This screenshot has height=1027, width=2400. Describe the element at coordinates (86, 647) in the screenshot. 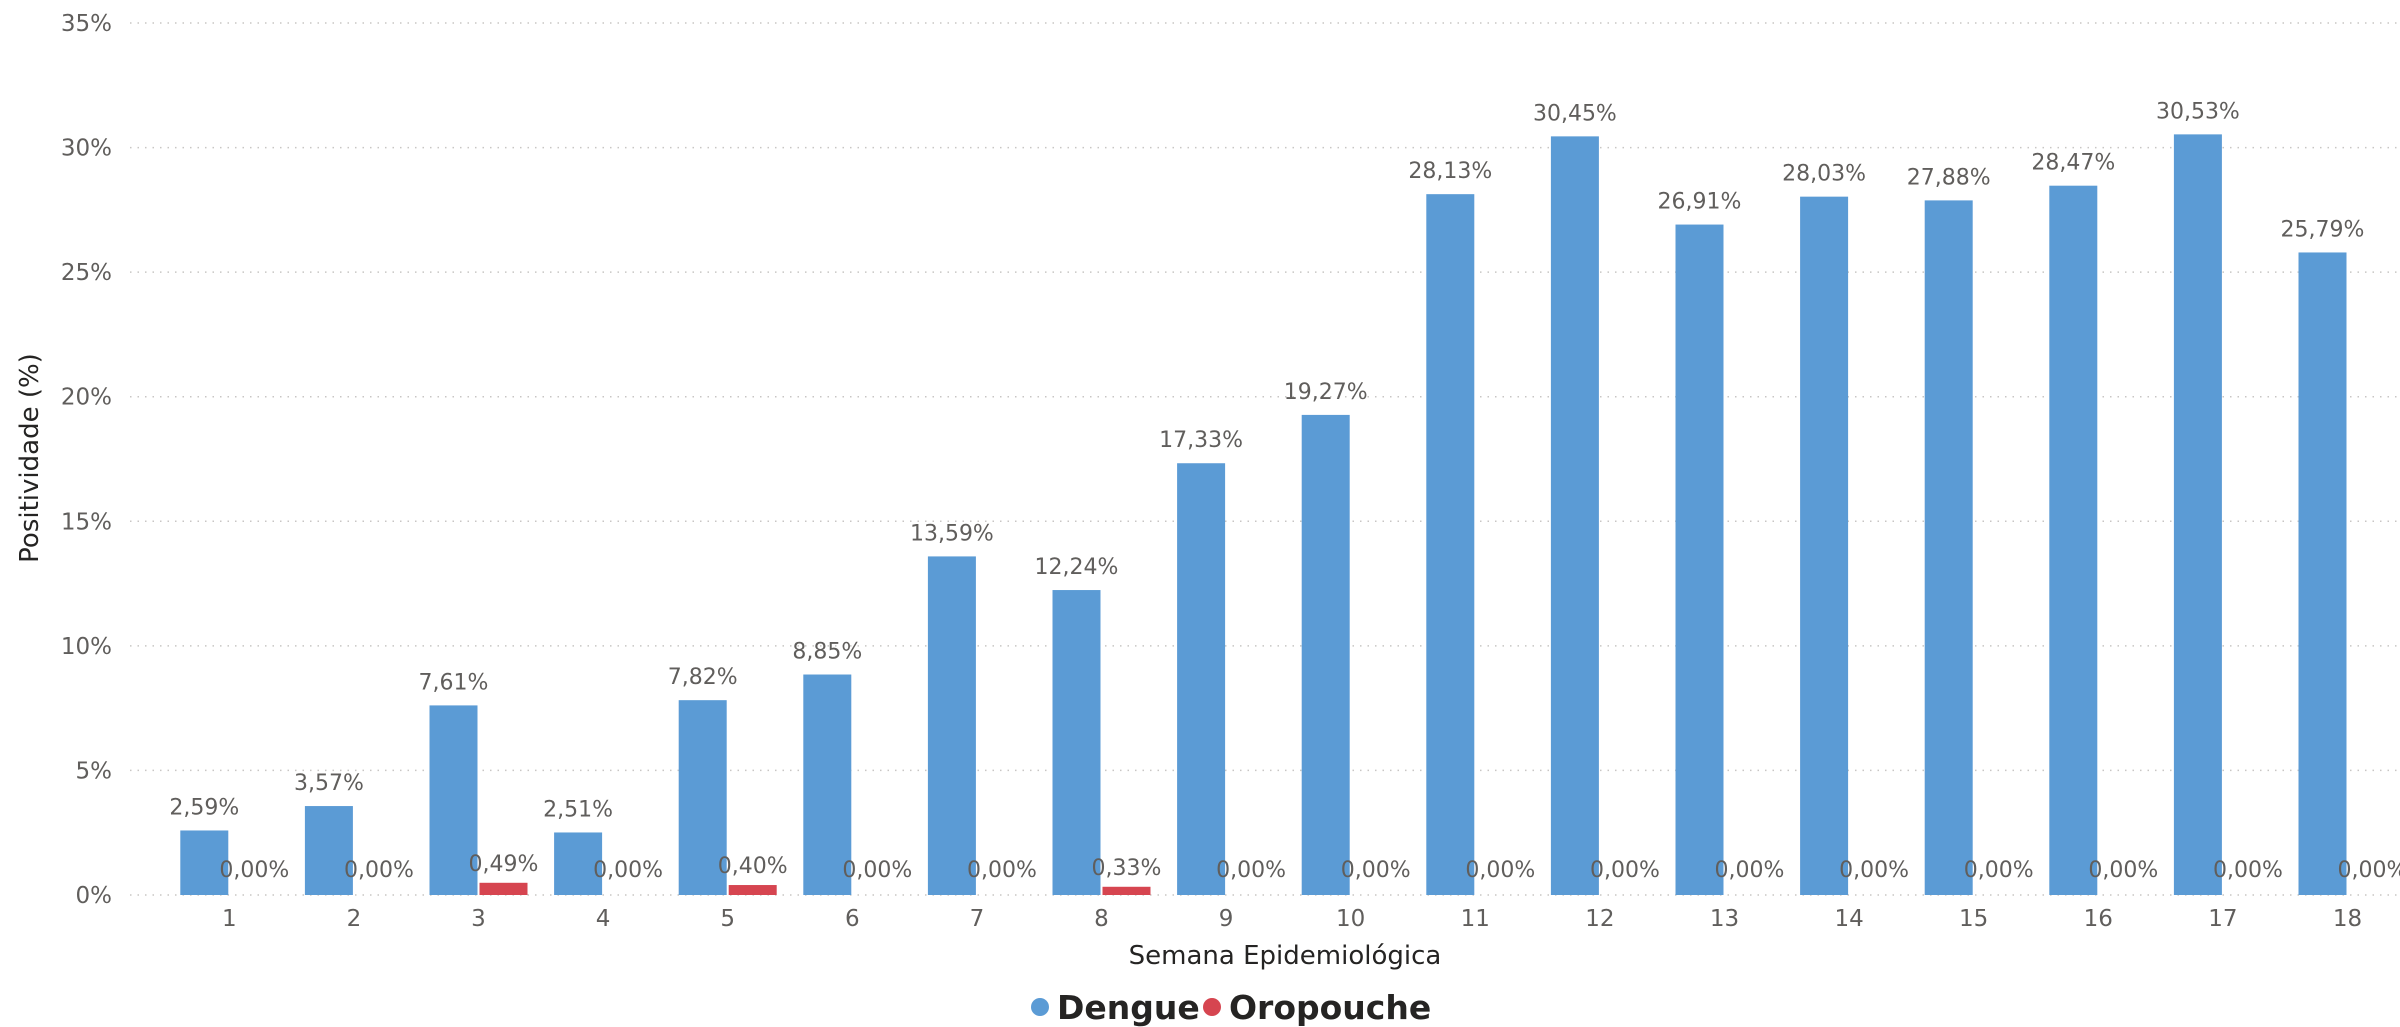

I see `y-tick-label: 10%` at that location.